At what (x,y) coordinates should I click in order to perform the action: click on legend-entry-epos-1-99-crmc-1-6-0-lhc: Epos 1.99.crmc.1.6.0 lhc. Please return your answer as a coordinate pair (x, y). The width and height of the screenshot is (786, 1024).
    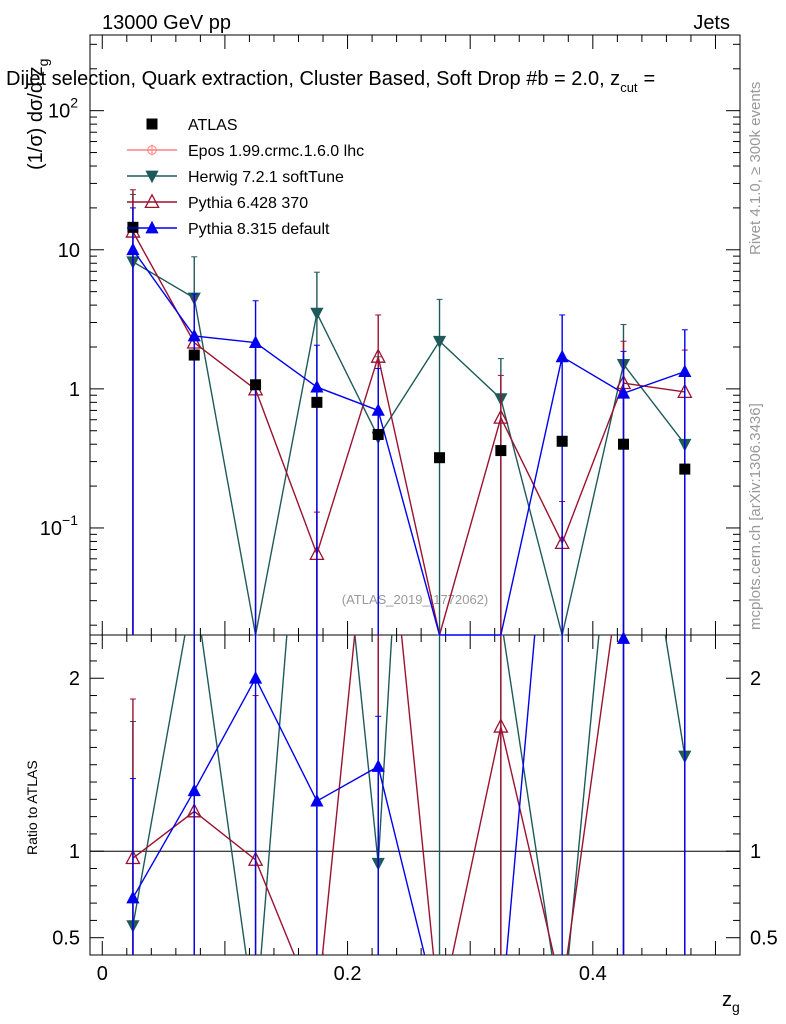
    Looking at the image, I should click on (245, 151).